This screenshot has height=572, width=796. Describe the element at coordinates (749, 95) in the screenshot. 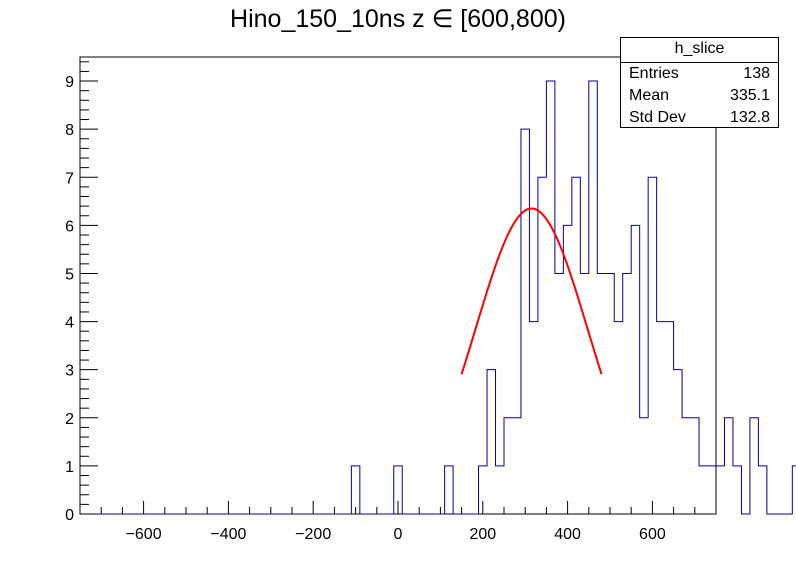

I see `stats-value: 335.1` at that location.